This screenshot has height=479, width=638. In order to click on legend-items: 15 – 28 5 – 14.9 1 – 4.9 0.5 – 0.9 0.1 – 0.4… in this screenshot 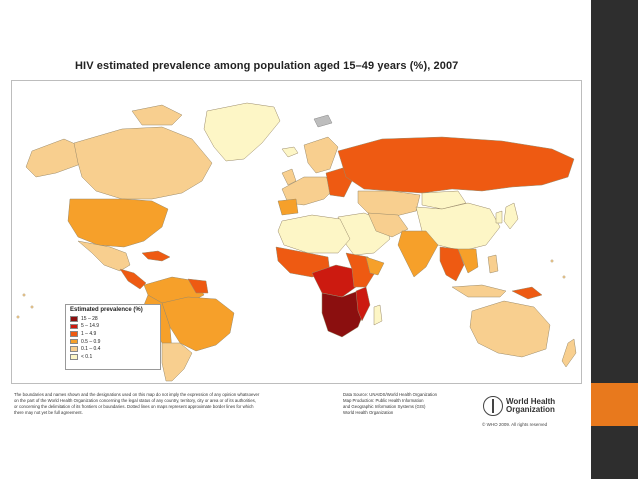, I will do `click(113, 338)`.